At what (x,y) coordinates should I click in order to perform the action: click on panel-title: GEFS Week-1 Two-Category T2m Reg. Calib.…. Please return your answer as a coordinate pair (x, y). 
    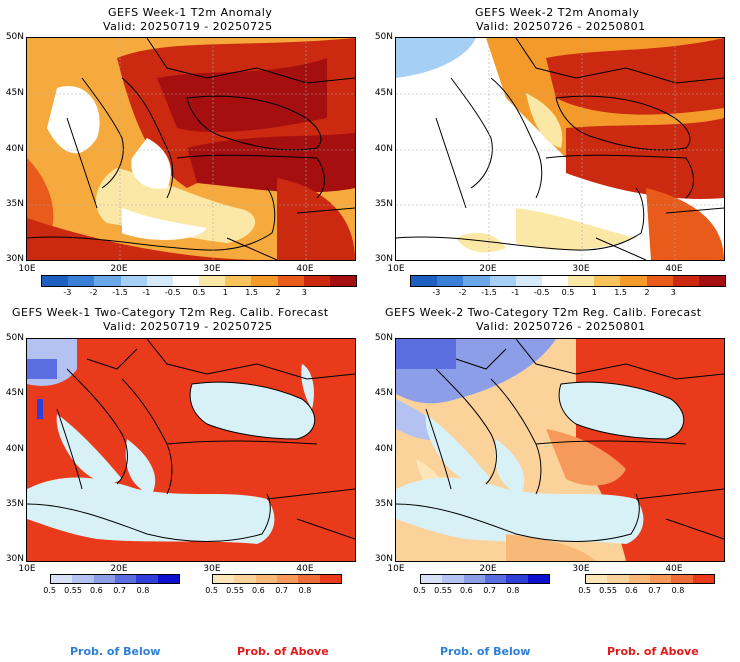
    Looking at the image, I should click on (170, 312).